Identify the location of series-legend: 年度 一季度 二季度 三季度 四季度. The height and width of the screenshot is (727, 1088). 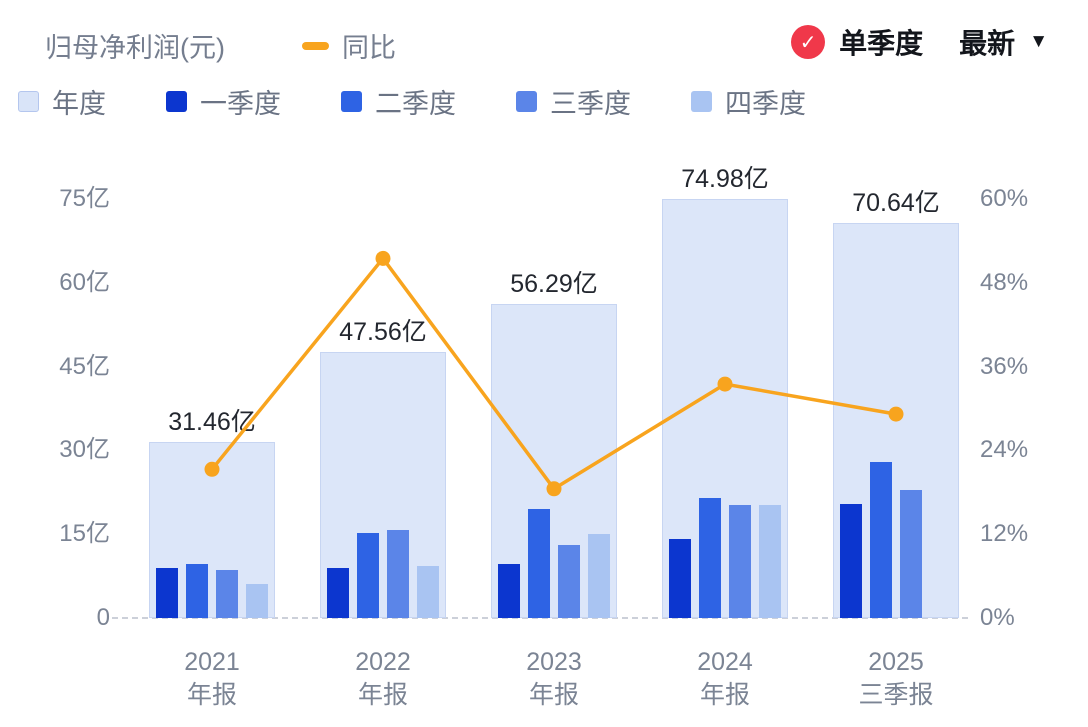
(412, 101).